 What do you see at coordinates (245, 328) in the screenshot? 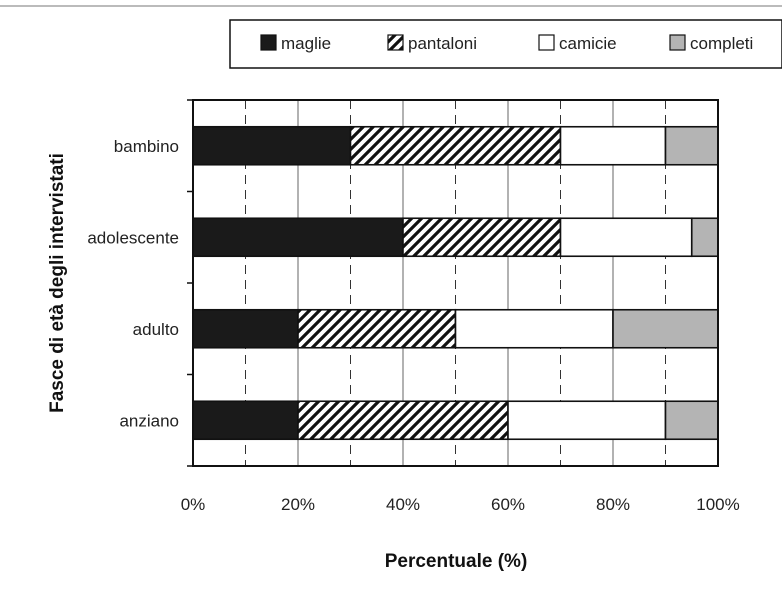
I see `bar-maglie-adulto` at bounding box center [245, 328].